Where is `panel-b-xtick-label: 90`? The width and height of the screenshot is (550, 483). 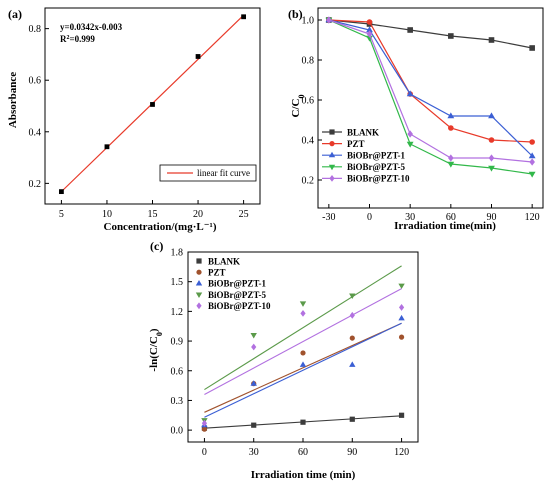
panel-b-xtick-label: 90 is located at coordinates (491, 217).